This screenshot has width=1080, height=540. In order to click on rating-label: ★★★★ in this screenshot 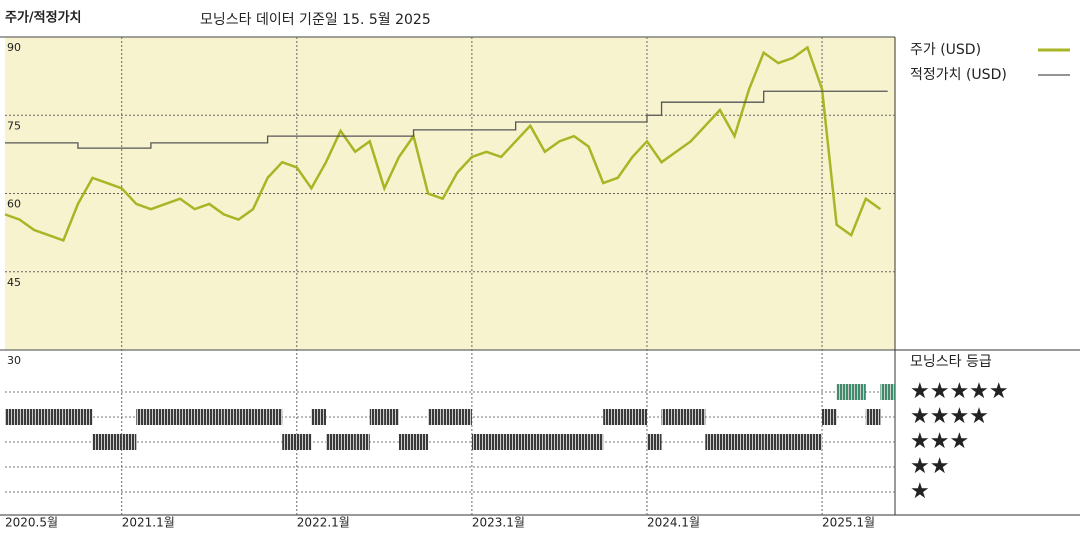, I will do `click(949, 416)`.